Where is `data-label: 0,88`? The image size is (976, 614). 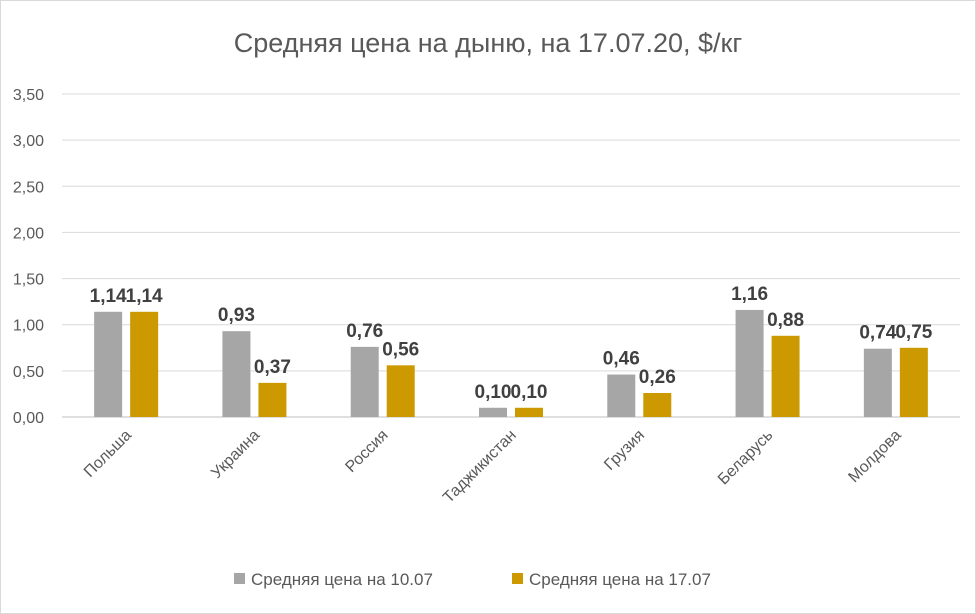 data-label: 0,88 is located at coordinates (785, 320).